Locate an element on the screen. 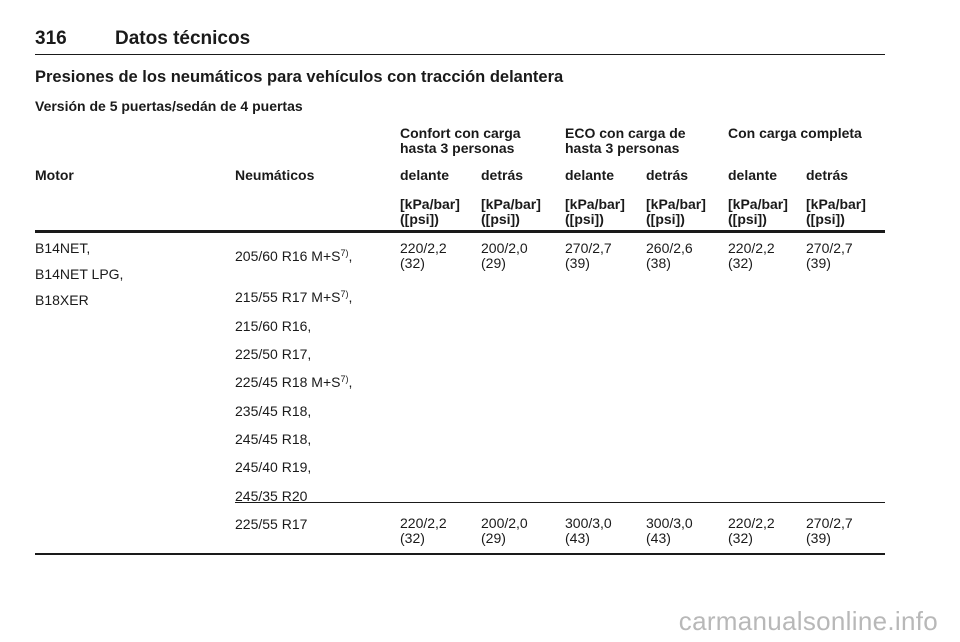 The image size is (960, 642). tyre-size: 235/45 R18, is located at coordinates (273, 411).